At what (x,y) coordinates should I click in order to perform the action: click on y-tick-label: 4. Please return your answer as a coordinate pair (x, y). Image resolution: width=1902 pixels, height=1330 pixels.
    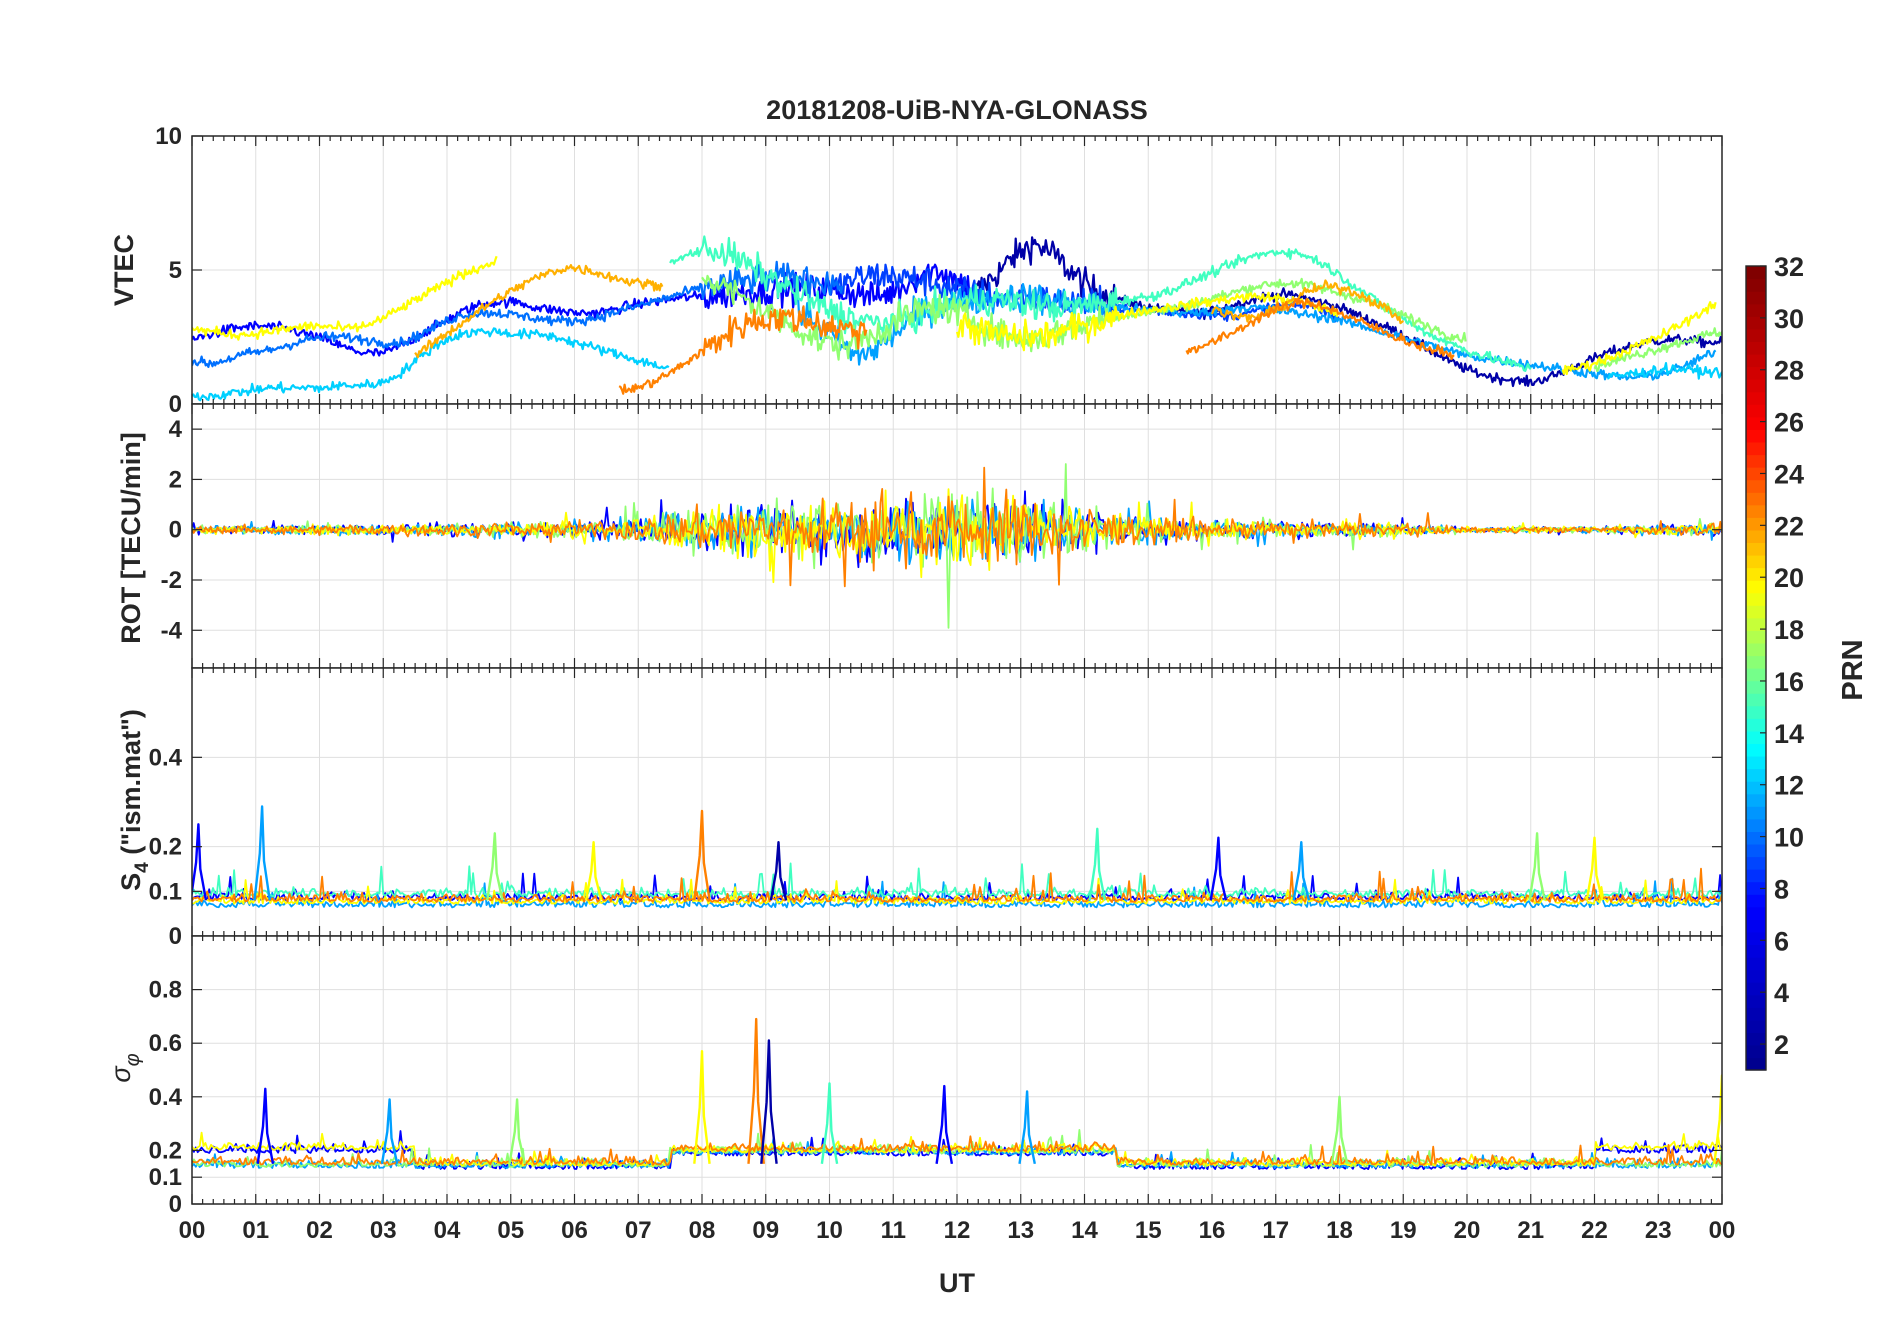
    Looking at the image, I should click on (176, 429).